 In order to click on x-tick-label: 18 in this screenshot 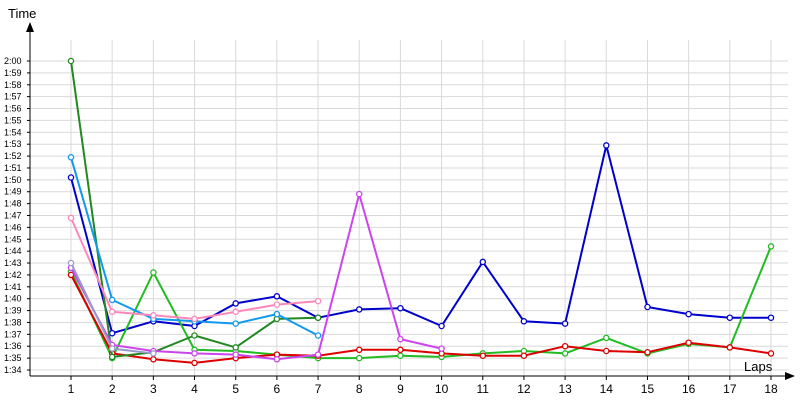, I will do `click(771, 389)`.